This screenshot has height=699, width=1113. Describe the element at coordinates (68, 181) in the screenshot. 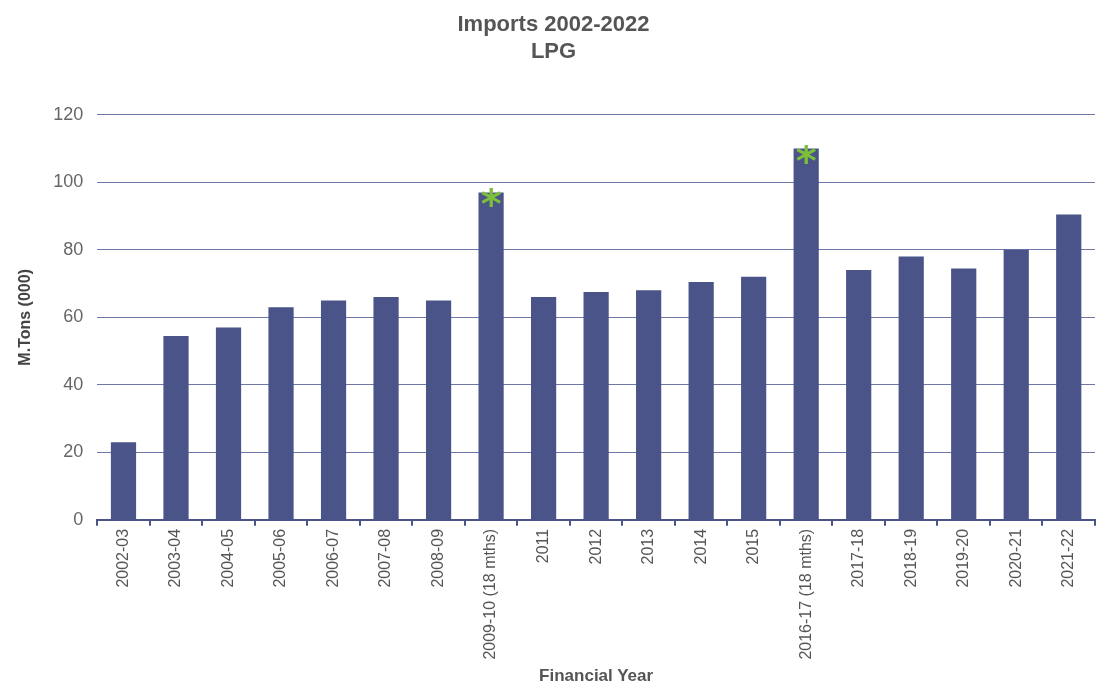

I see `y-tick-label: 100` at that location.